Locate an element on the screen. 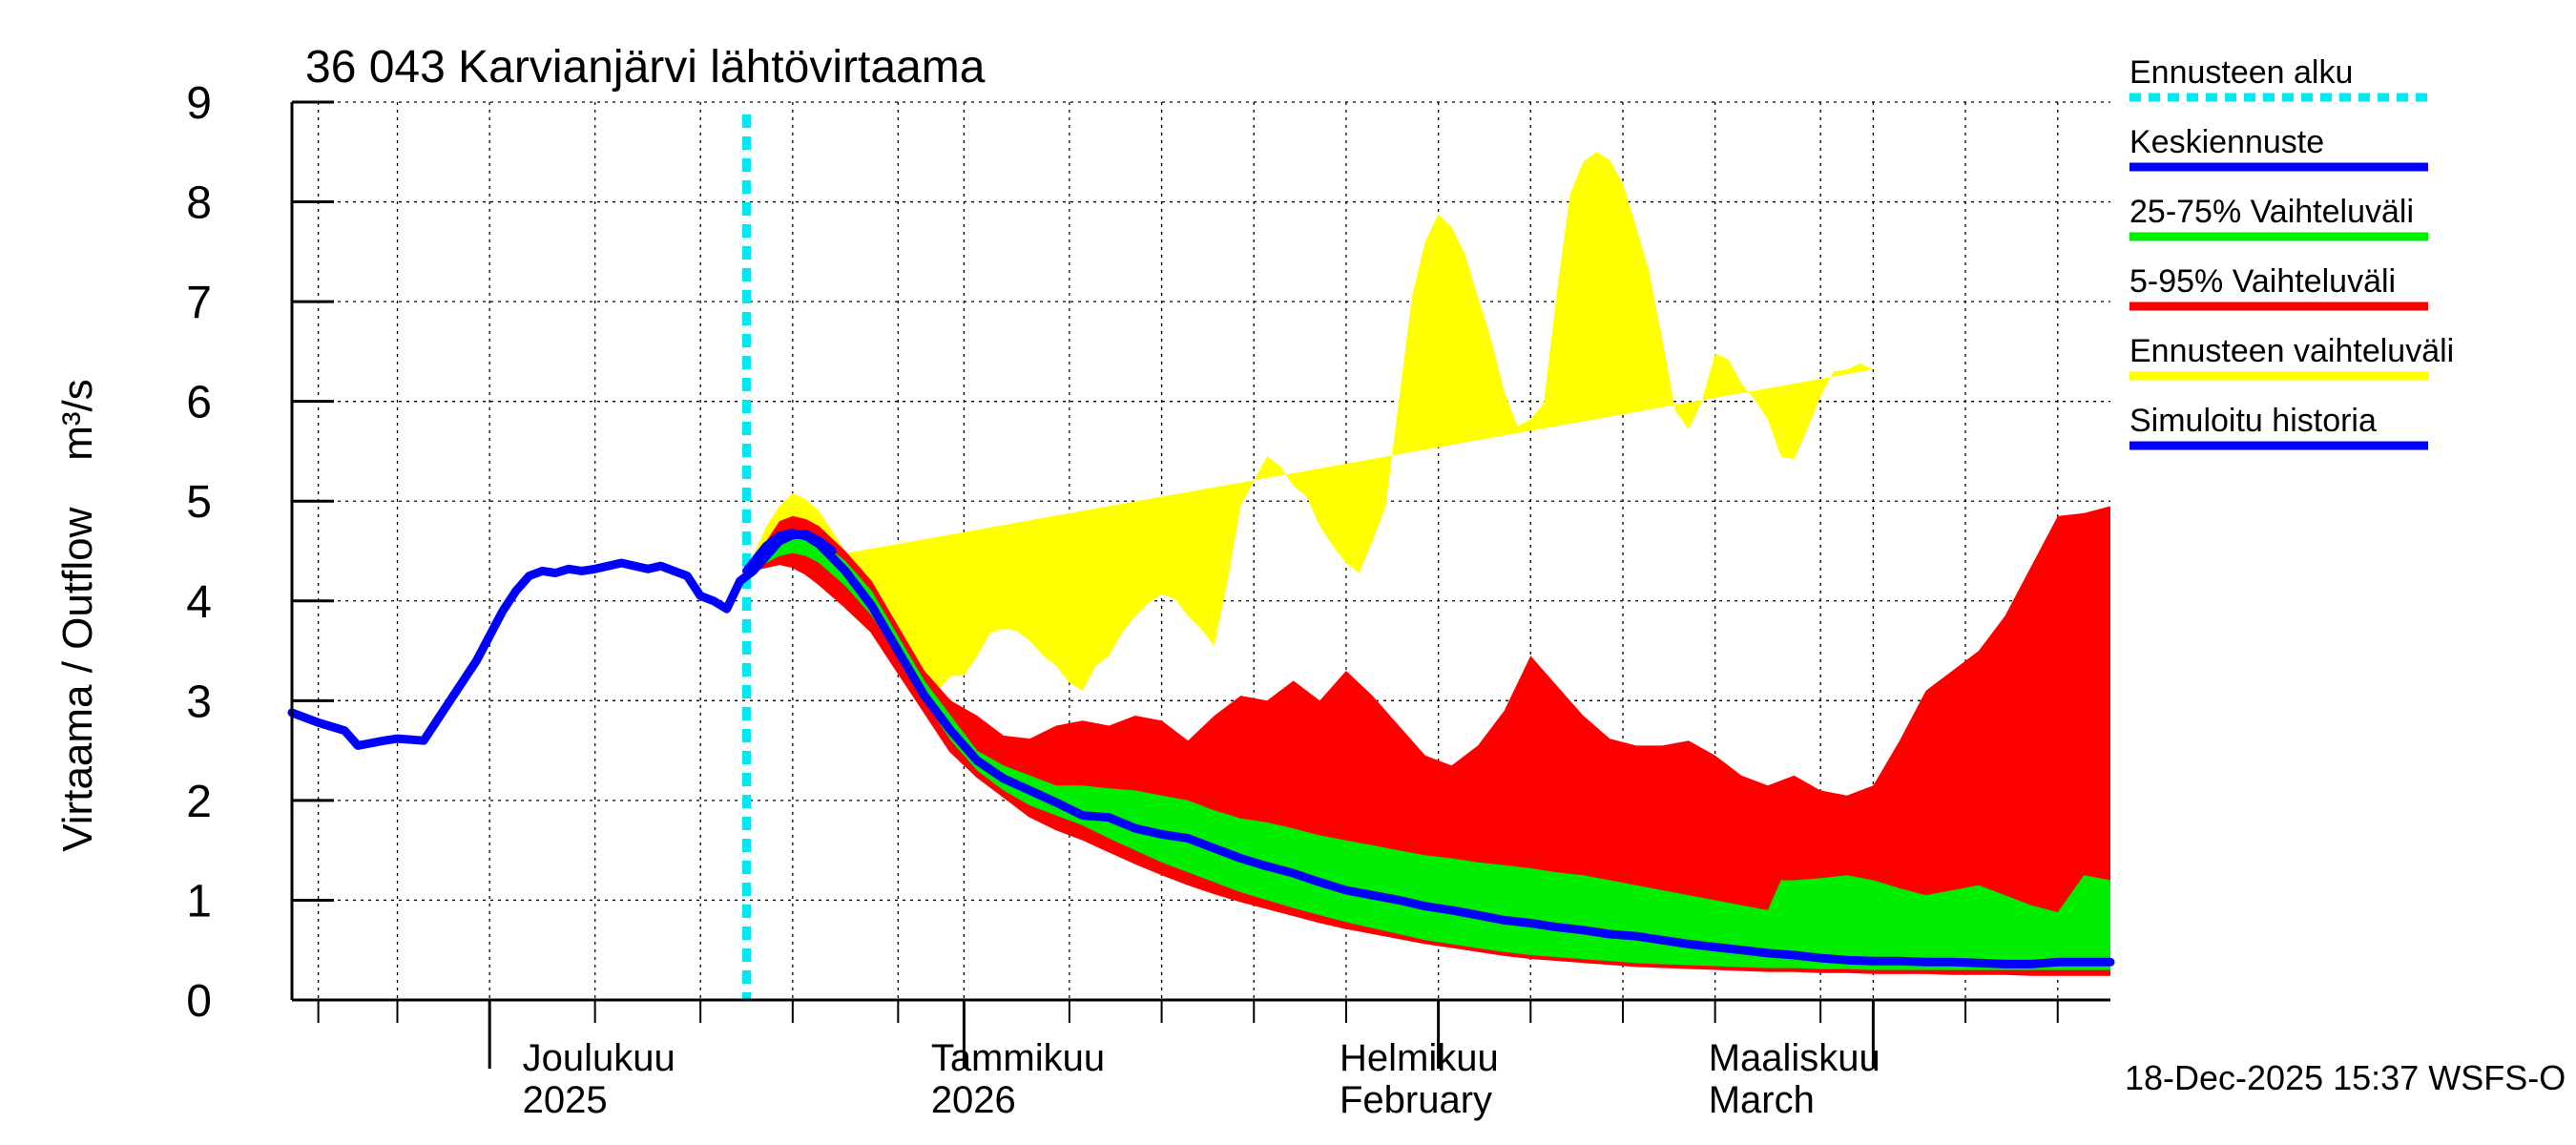 The image size is (2576, 1145). x-month-label: Joulukuu is located at coordinates (599, 1058).